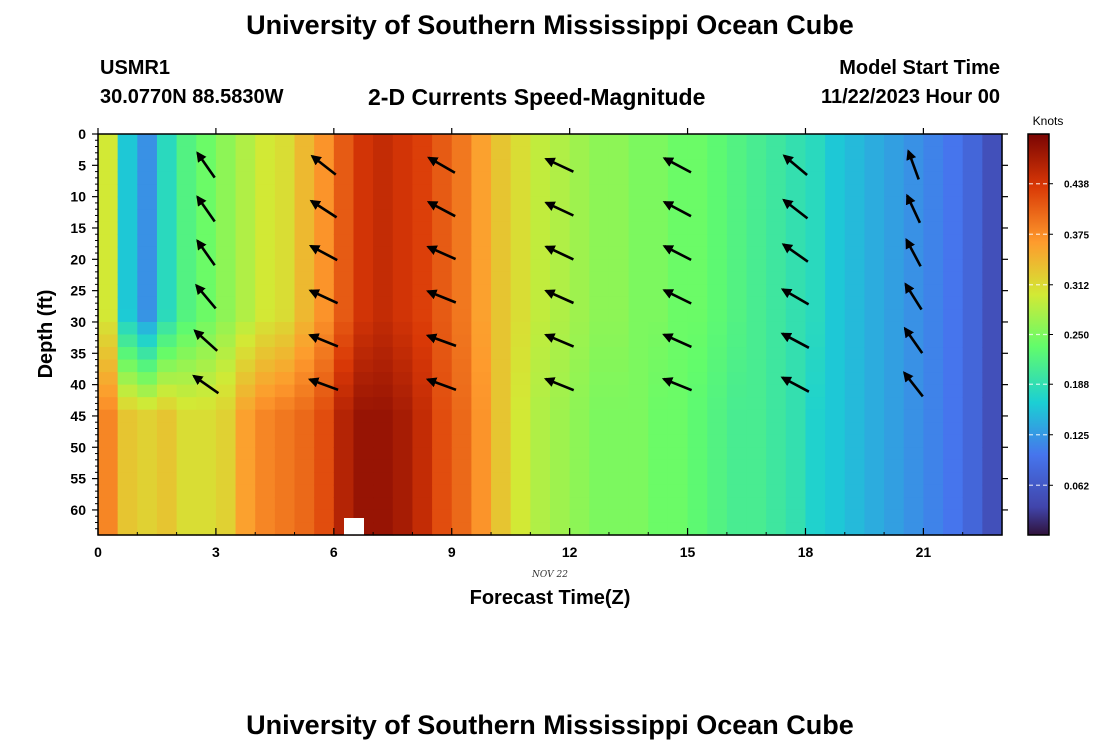  I want to click on y-tick-label: 20, so click(78, 259).